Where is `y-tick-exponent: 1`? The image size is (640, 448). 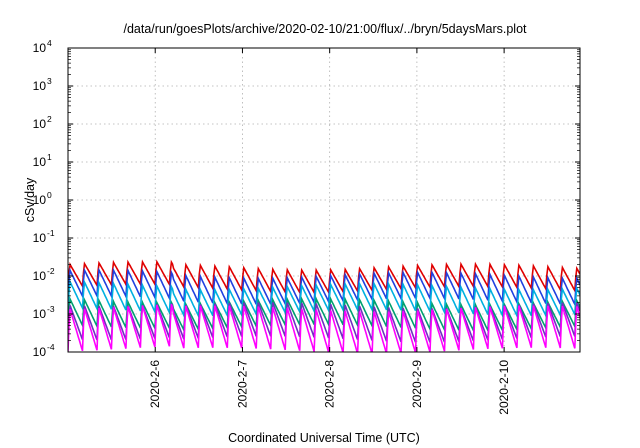
y-tick-exponent: 1 is located at coordinates (49, 157).